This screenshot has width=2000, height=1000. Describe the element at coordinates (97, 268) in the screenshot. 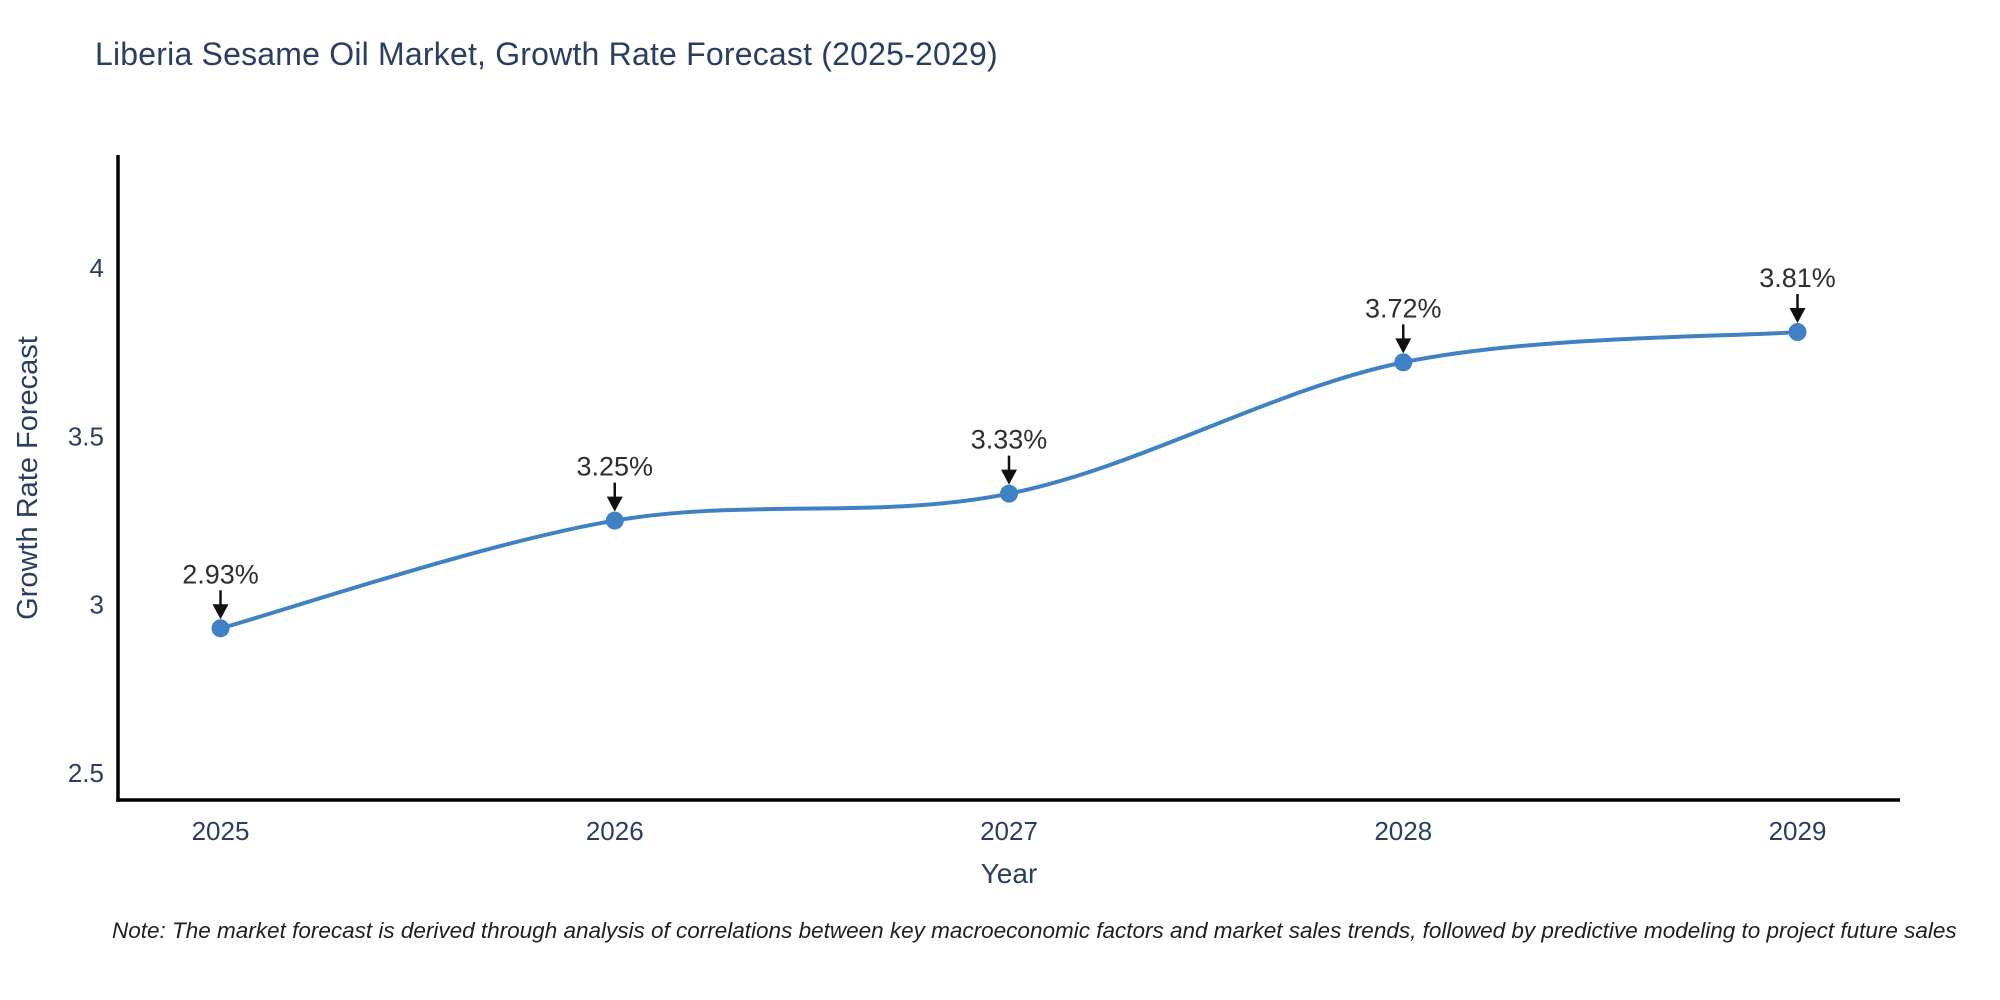

I see `y-tick-label: 4` at that location.